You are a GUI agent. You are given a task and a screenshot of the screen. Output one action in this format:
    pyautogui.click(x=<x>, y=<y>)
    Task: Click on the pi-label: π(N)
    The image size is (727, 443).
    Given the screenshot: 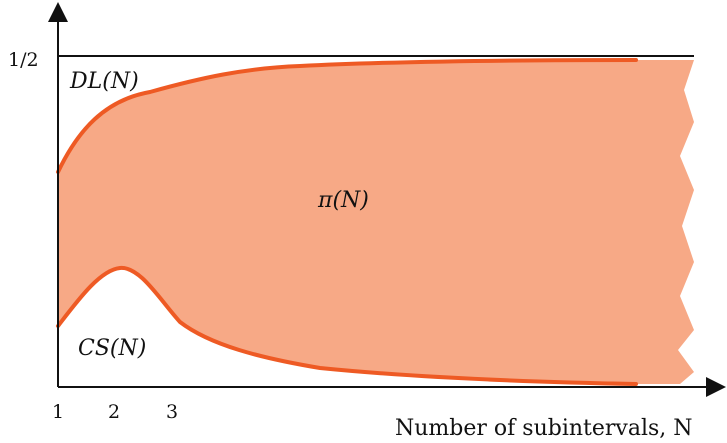 What is the action you would take?
    pyautogui.click(x=343, y=200)
    